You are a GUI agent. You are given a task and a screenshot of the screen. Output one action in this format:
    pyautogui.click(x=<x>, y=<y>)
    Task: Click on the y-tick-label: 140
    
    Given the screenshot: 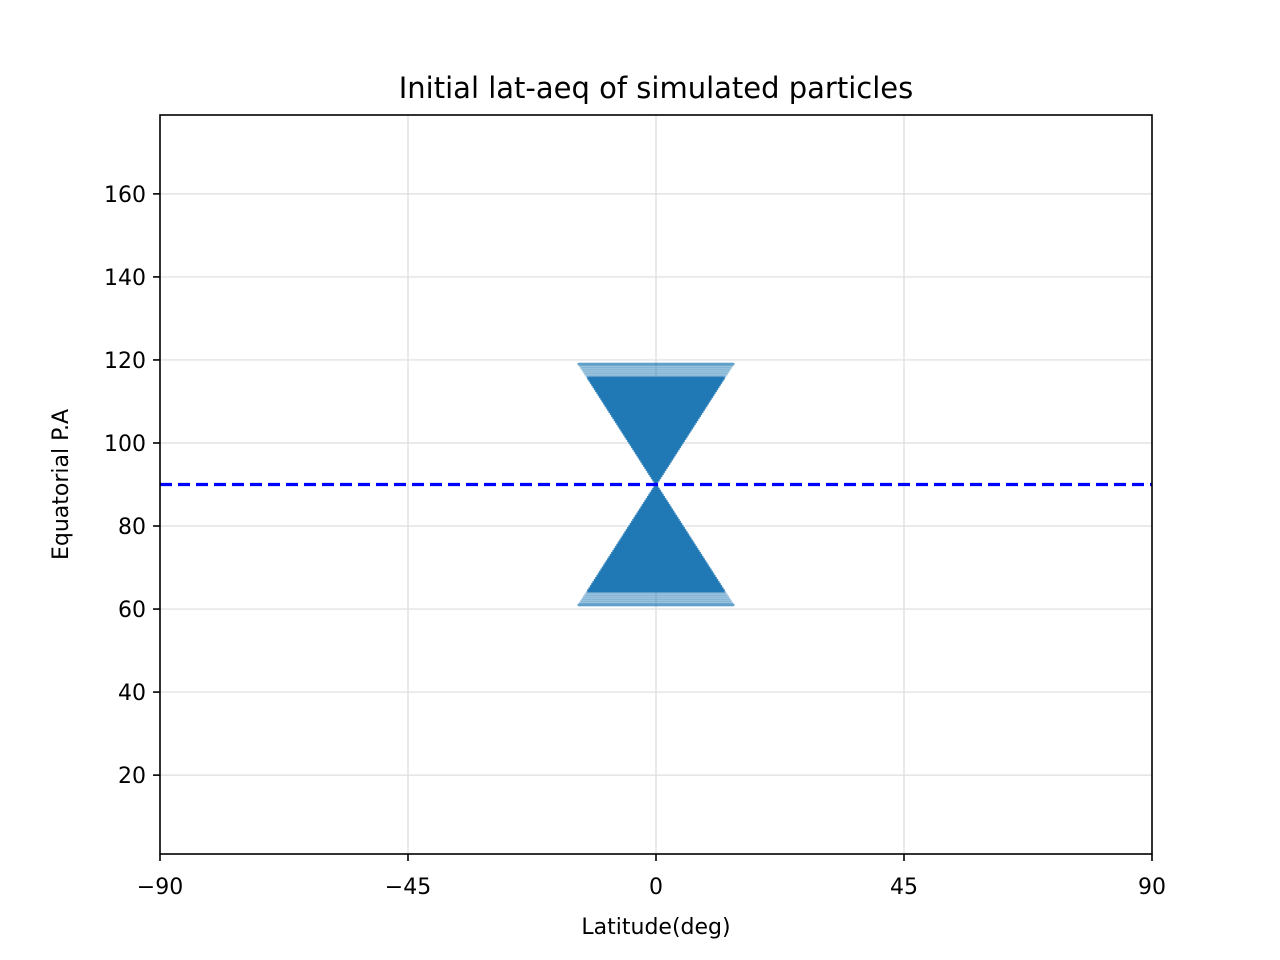 What is the action you would take?
    pyautogui.click(x=125, y=278)
    